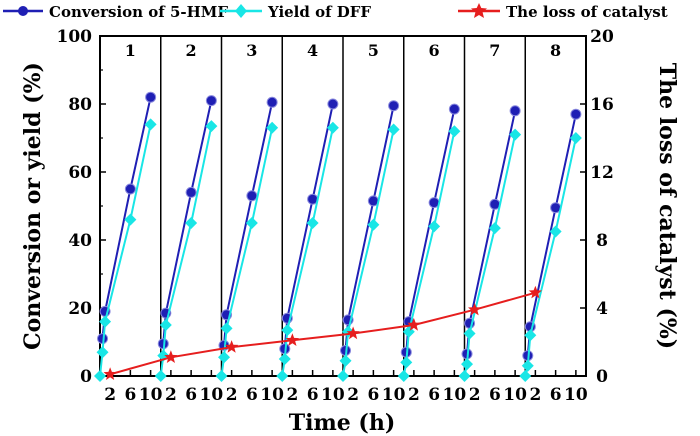  Describe the element at coordinates (241, 11) in the screenshot. I see `legend-marker-yield` at that location.